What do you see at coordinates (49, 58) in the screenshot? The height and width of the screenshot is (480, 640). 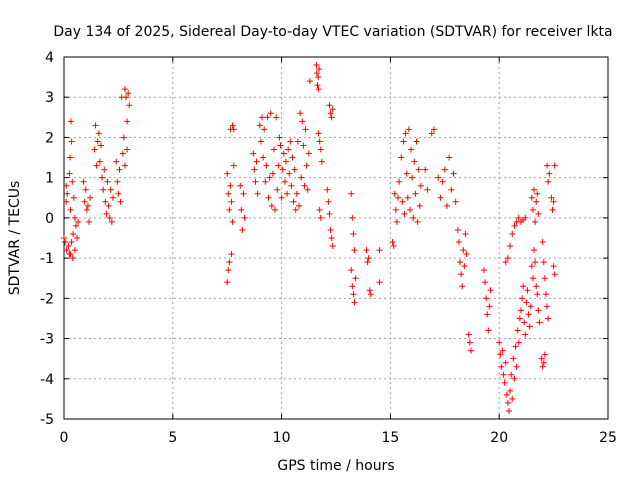 I see `y-tick-label: 4` at bounding box center [49, 58].